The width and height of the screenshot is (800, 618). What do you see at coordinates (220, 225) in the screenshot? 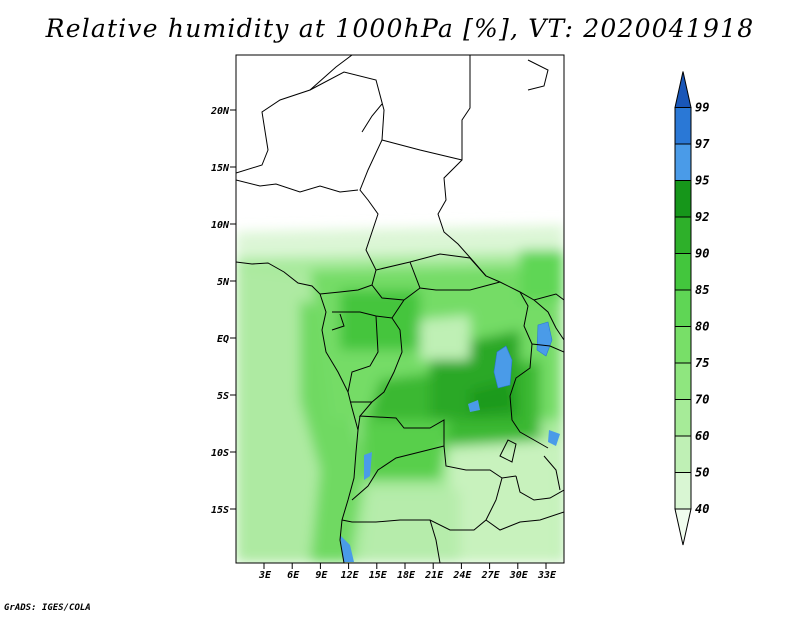
I see `lat-label: 10N` at bounding box center [220, 225].